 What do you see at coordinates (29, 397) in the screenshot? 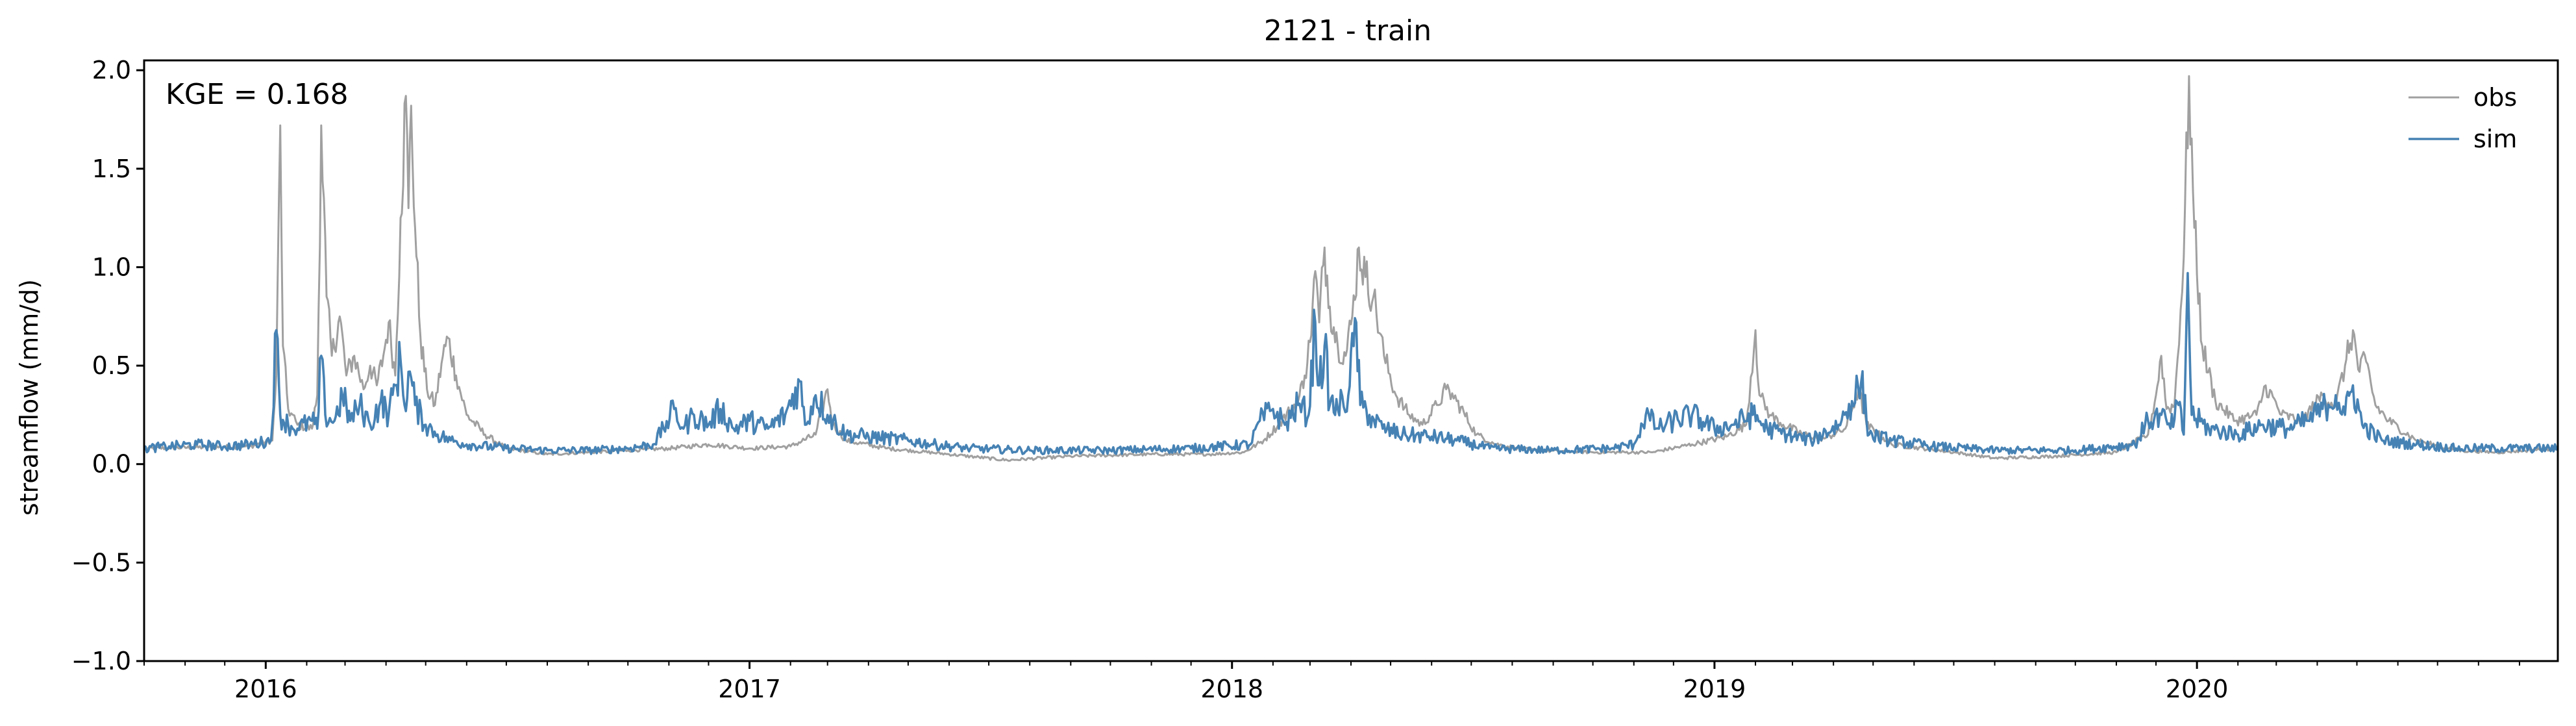
I see `y-axis-label: streamflow (mm/d)` at bounding box center [29, 397].